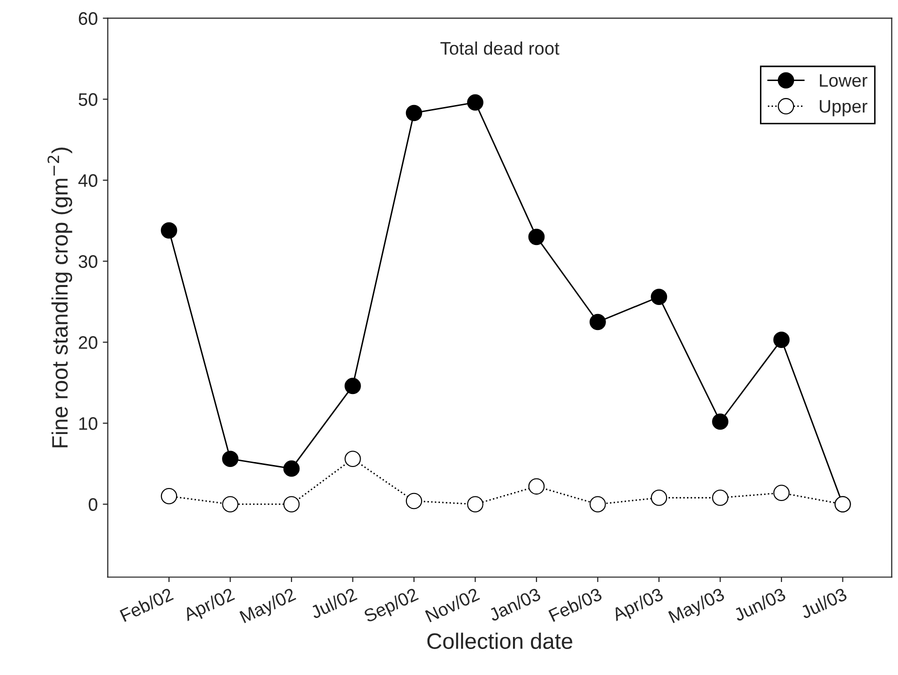  I want to click on legend-label: Lower, so click(844, 80).